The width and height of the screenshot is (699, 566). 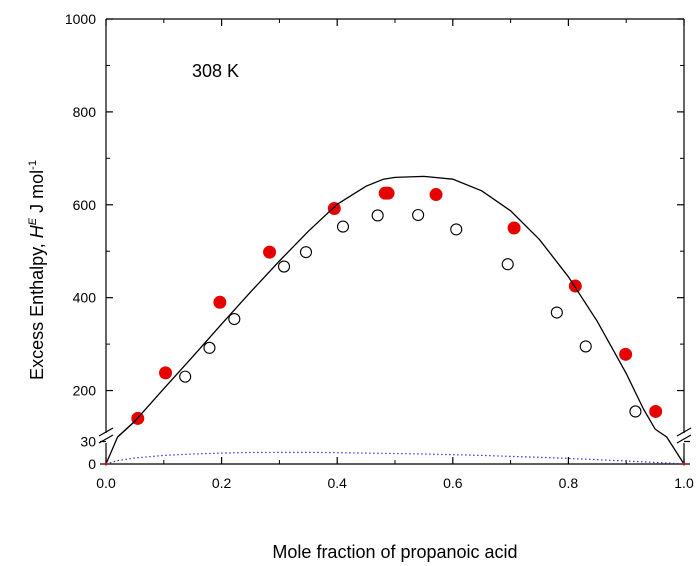 What do you see at coordinates (684, 464) in the screenshot?
I see `endpoint-marker-right` at bounding box center [684, 464].